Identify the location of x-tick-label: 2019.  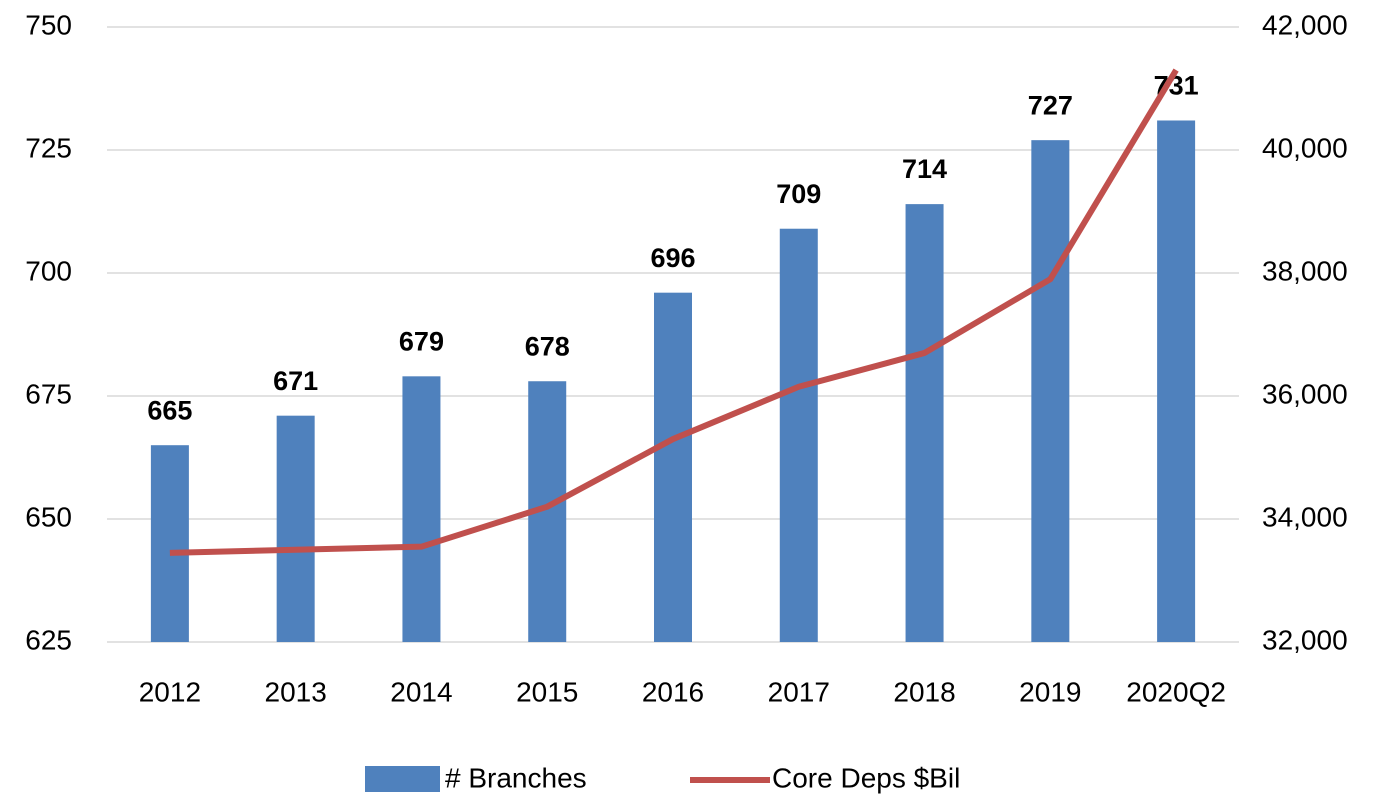
(1050, 691).